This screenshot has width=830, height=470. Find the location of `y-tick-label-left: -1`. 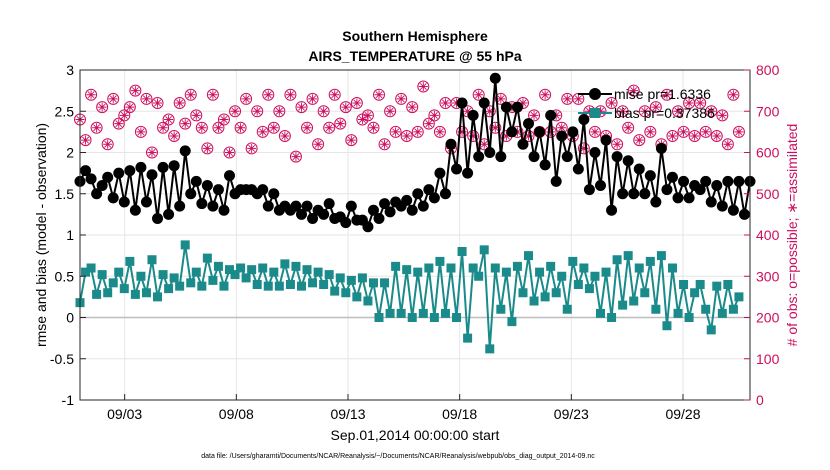

y-tick-label-left: -1 is located at coordinates (68, 400).